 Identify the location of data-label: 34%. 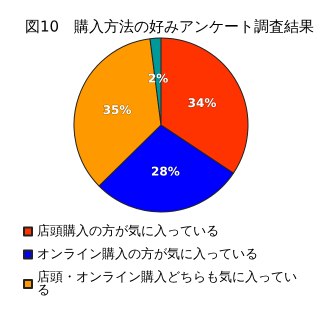
(202, 103).